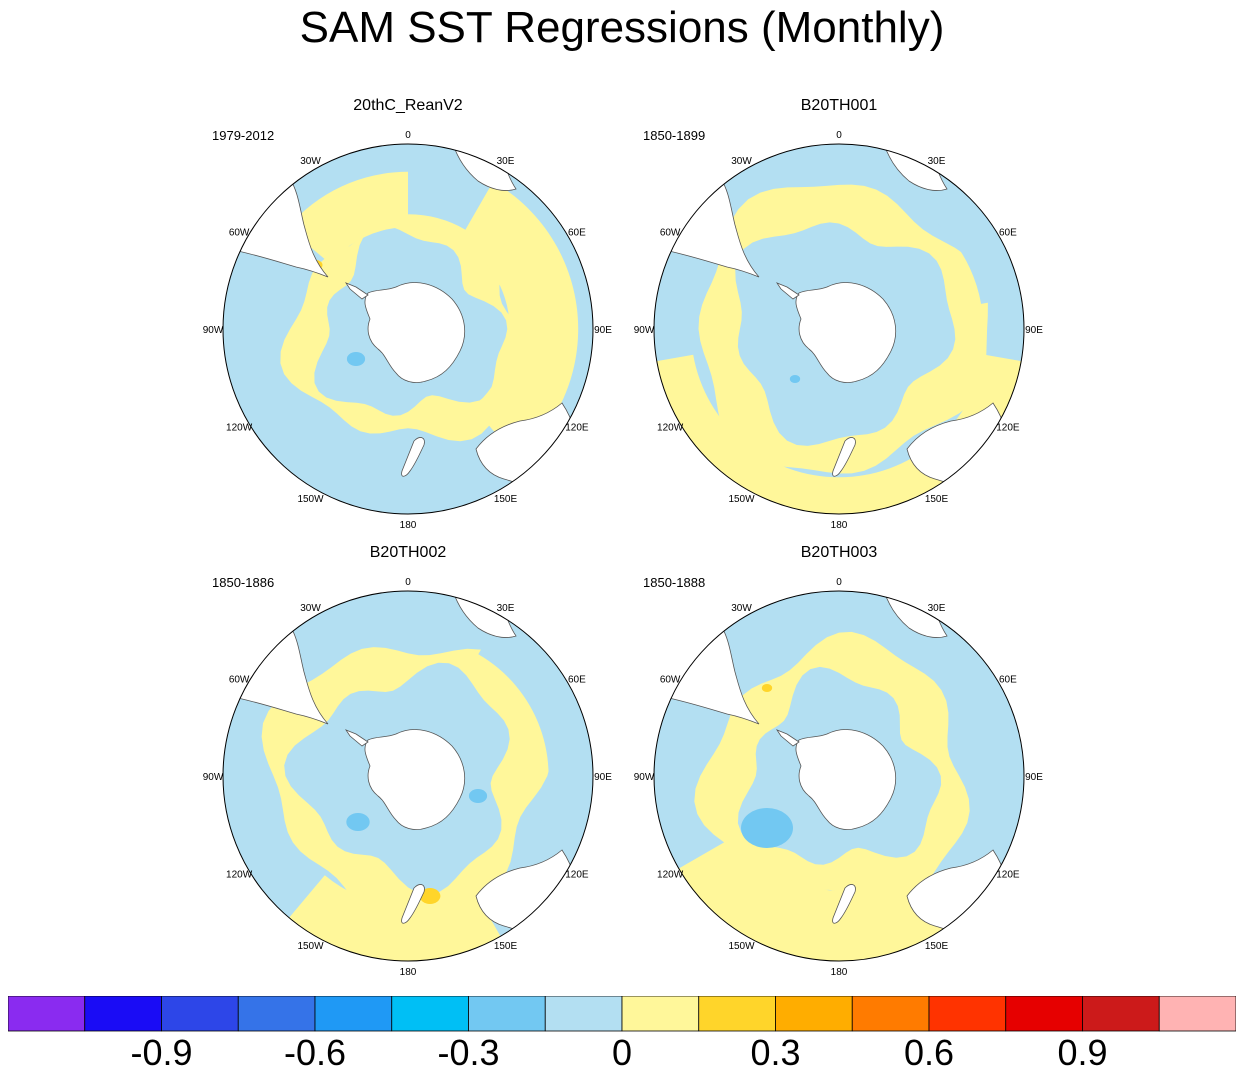  What do you see at coordinates (622, 27) in the screenshot?
I see `chart-title: SAM SST Regressions (Monthly)` at bounding box center [622, 27].